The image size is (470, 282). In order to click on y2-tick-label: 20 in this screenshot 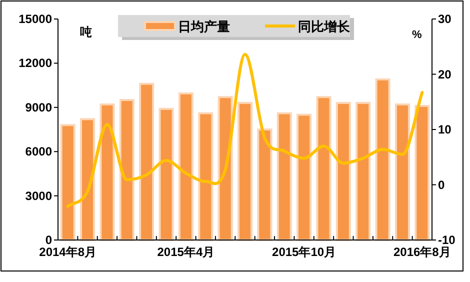, I will do `click(445, 74)`.